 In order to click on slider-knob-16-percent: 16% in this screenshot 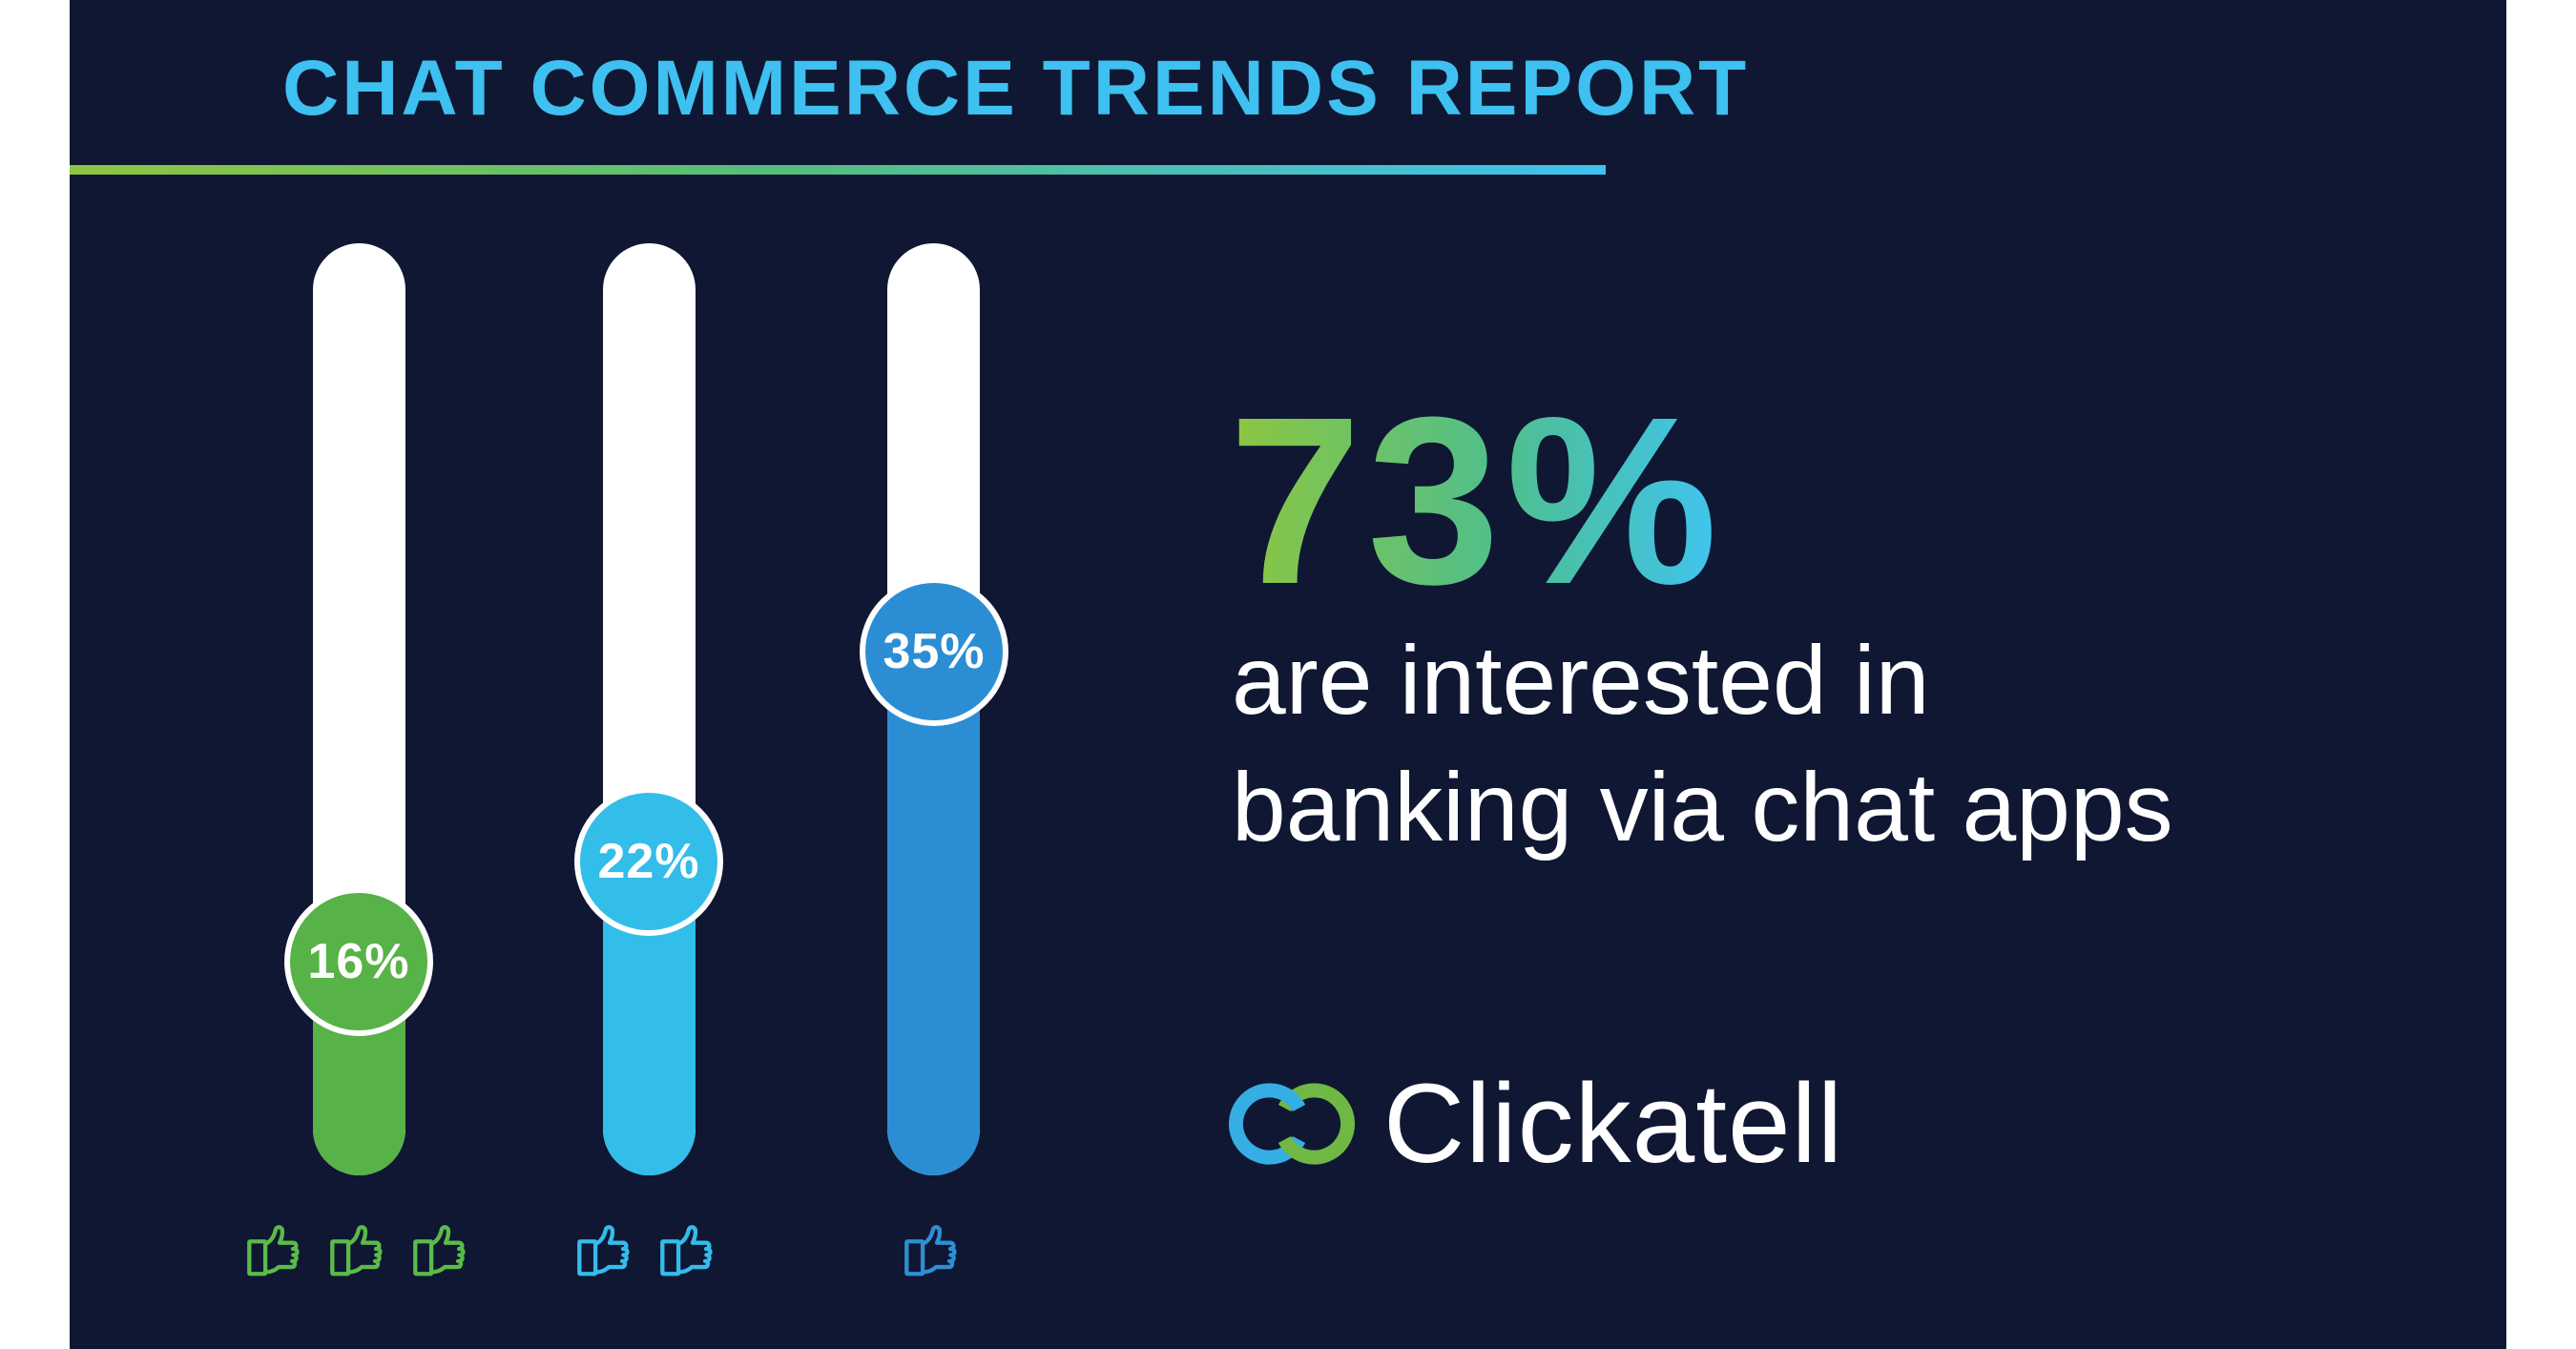, I will do `click(358, 961)`.